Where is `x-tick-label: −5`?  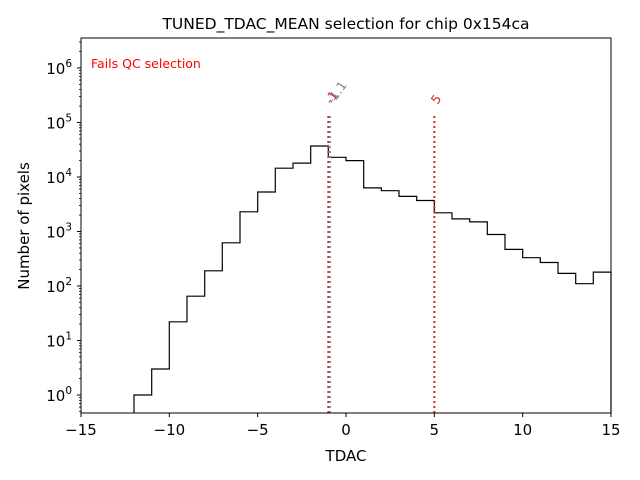
x-tick-label: −5 is located at coordinates (258, 430).